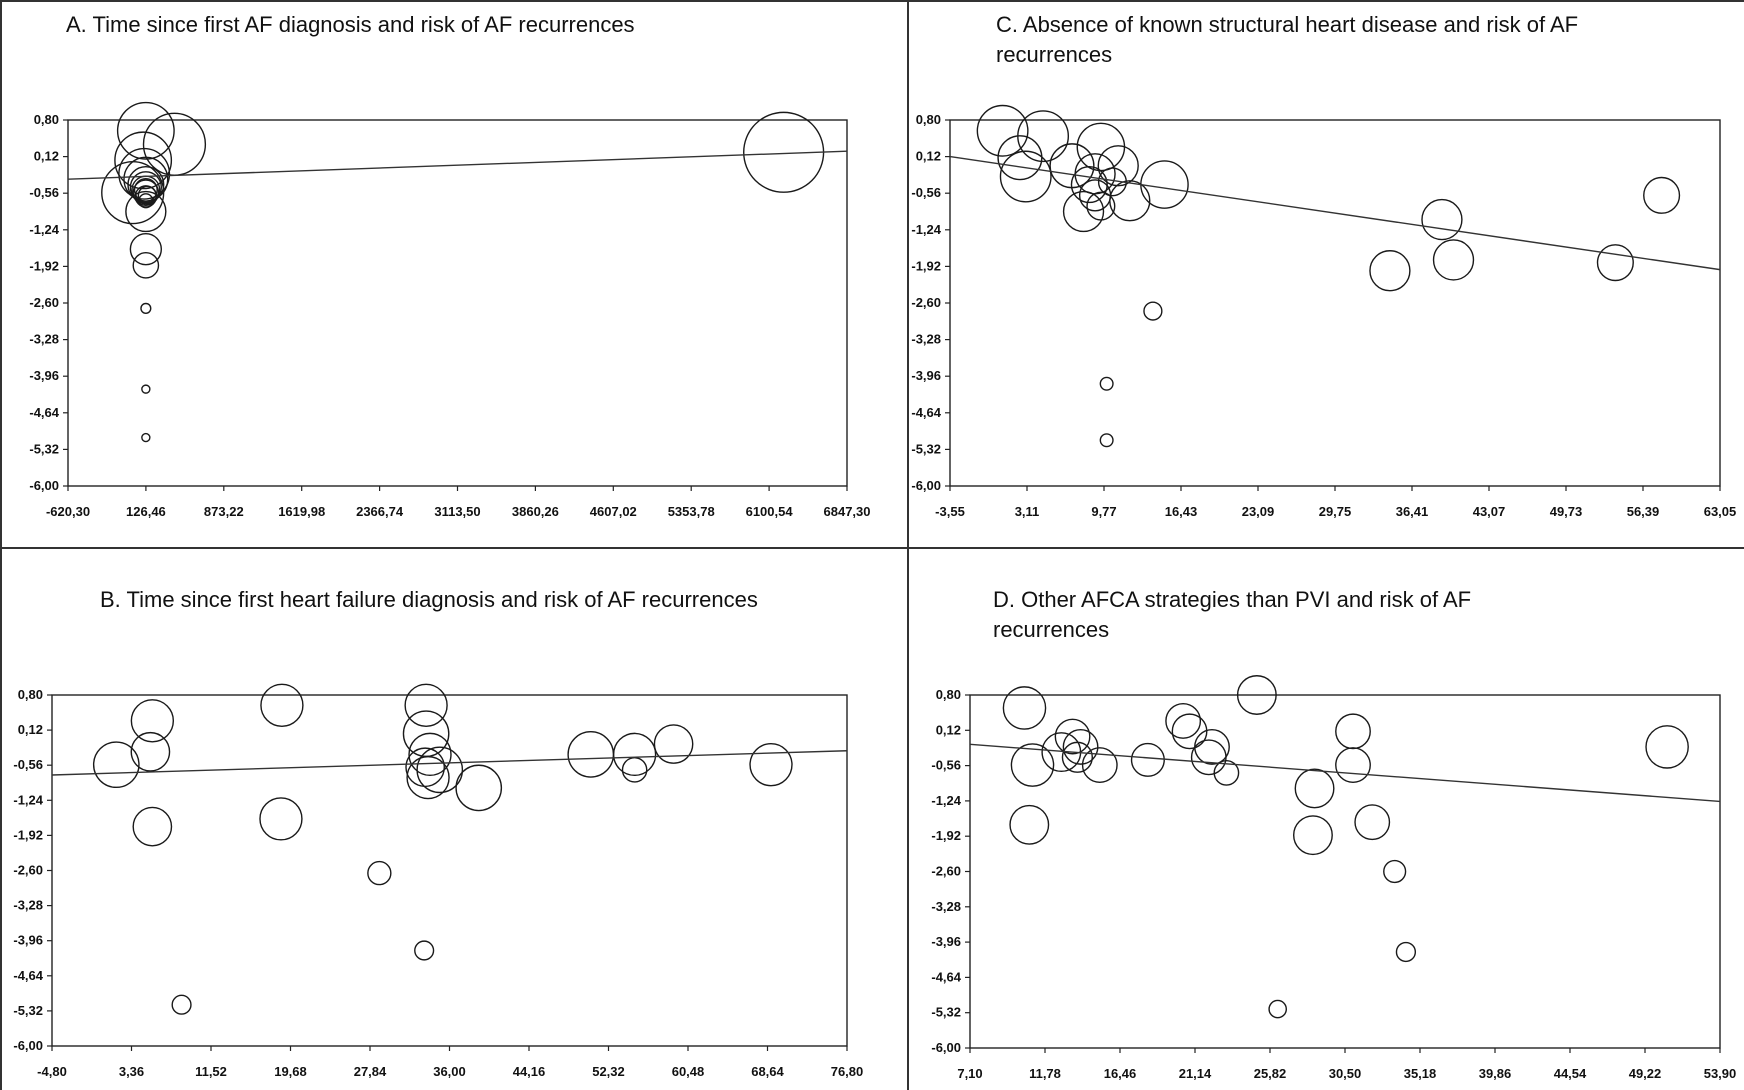 This screenshot has width=1744, height=1090. Describe the element at coordinates (908, 545) in the screenshot. I see `vertical-divider` at that location.